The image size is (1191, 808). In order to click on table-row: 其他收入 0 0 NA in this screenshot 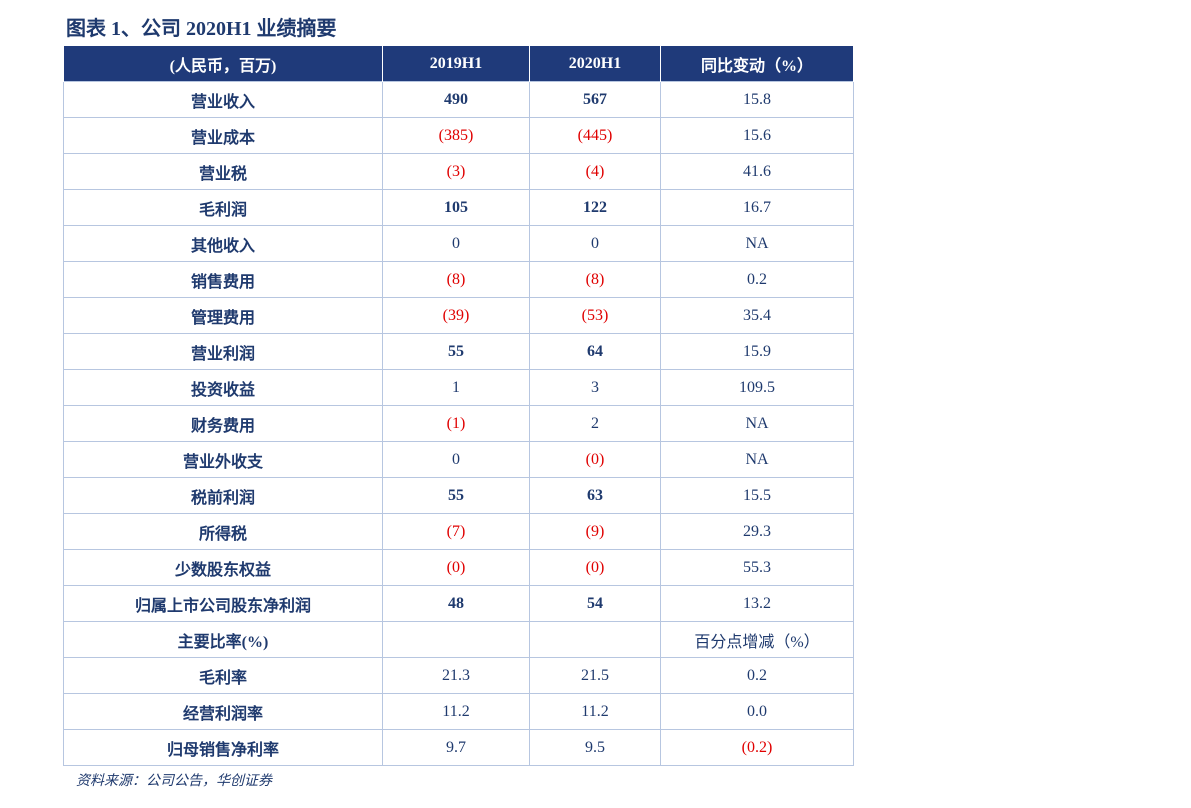, I will do `click(458, 243)`.